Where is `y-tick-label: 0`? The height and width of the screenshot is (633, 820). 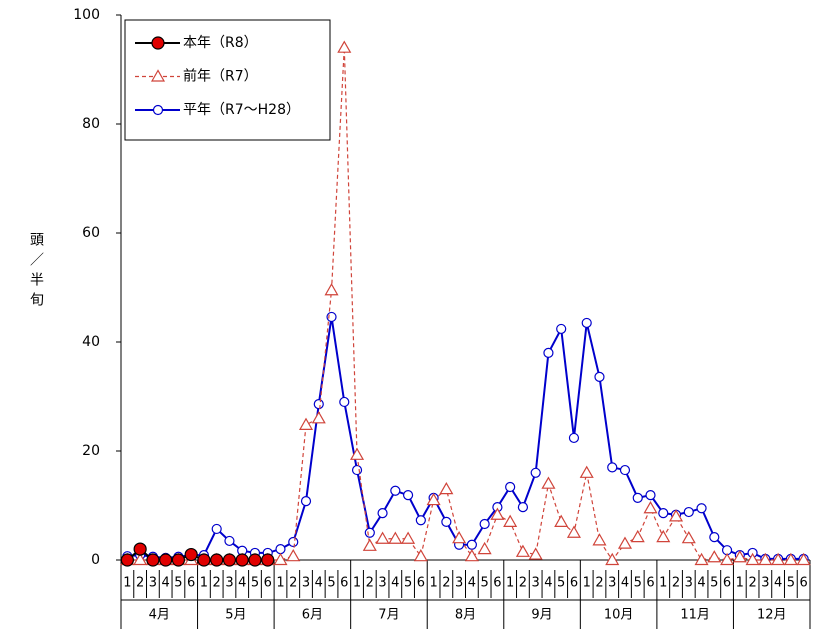 y-tick-label: 0 is located at coordinates (95, 560).